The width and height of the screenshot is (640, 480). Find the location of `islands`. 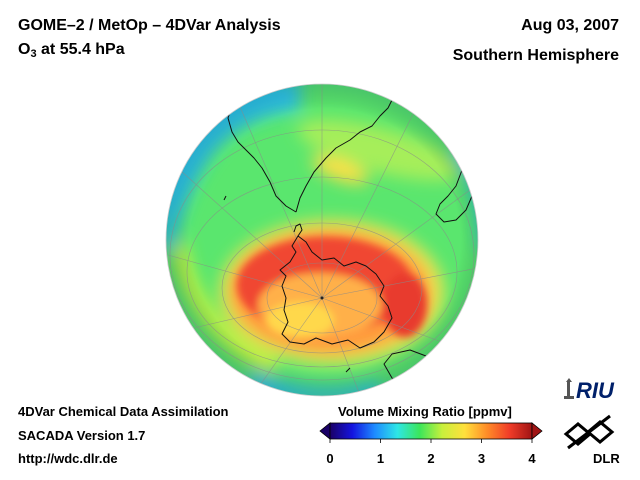

islands is located at coordinates (287, 284).